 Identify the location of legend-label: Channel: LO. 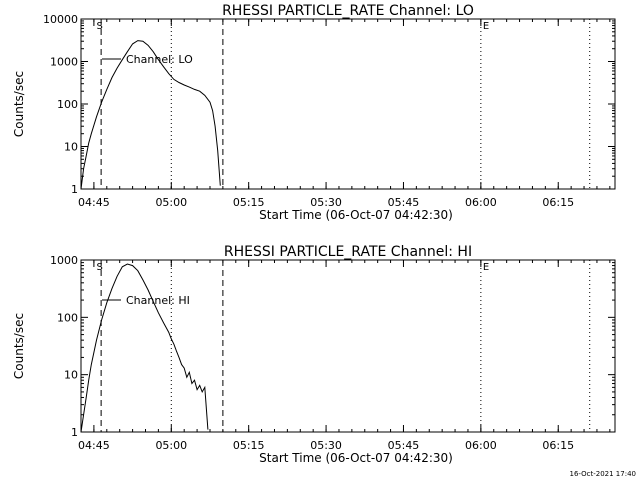
(159, 59).